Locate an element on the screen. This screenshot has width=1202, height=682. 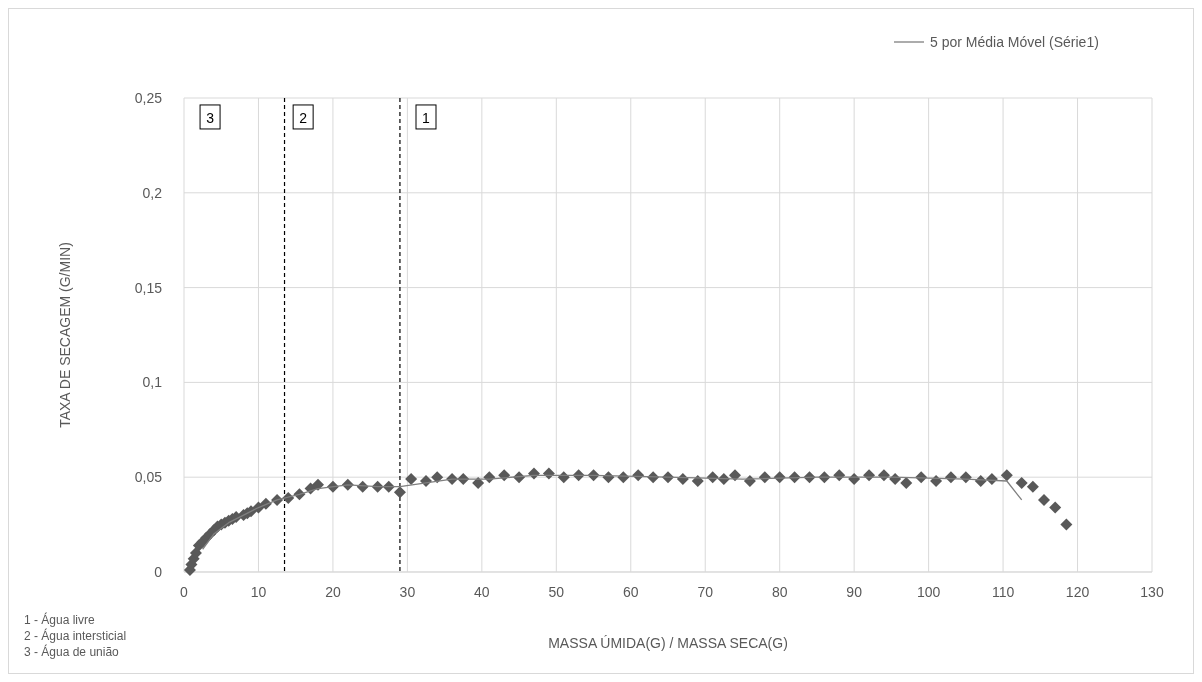
x-tick-label: 80 is located at coordinates (779, 592).